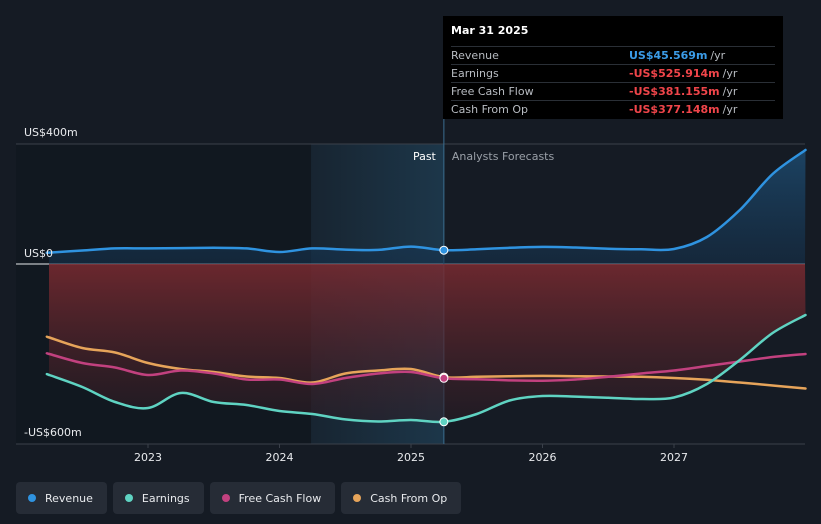  What do you see at coordinates (444, 422) in the screenshot?
I see `present-marker-earnings` at bounding box center [444, 422].